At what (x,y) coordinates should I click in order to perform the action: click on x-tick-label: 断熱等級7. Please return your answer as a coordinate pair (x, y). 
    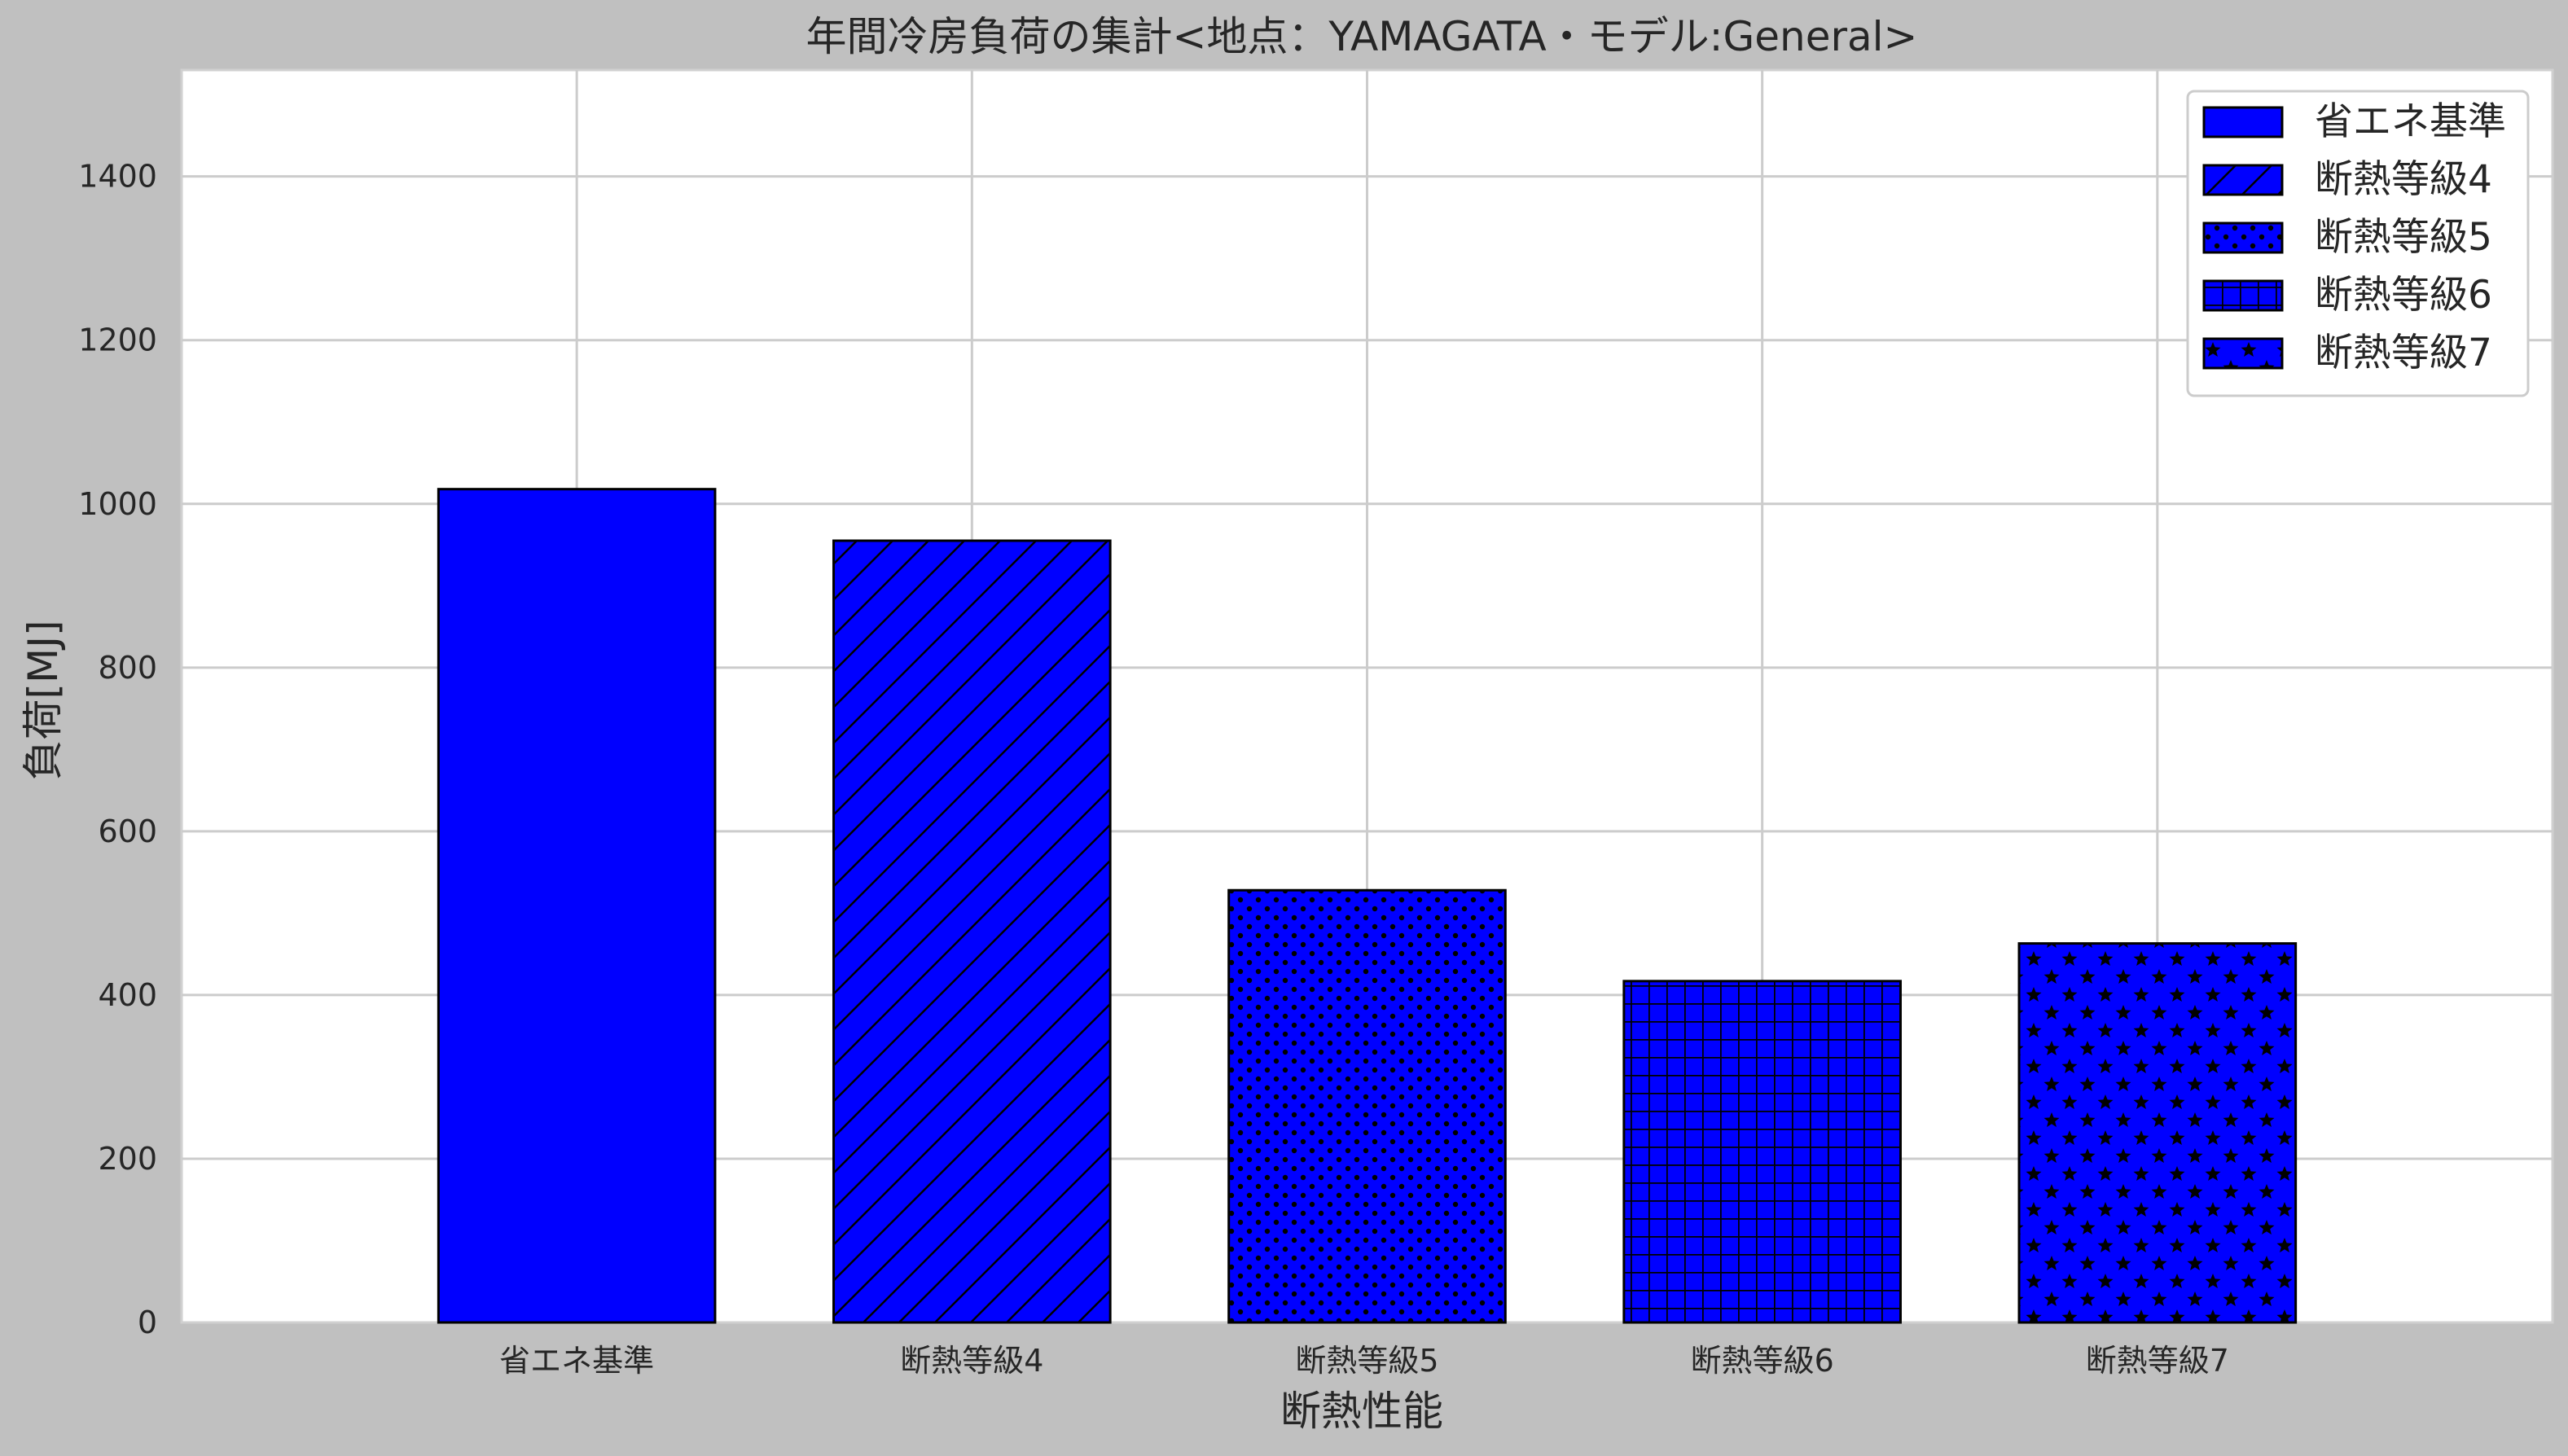
    Looking at the image, I should click on (2157, 1361).